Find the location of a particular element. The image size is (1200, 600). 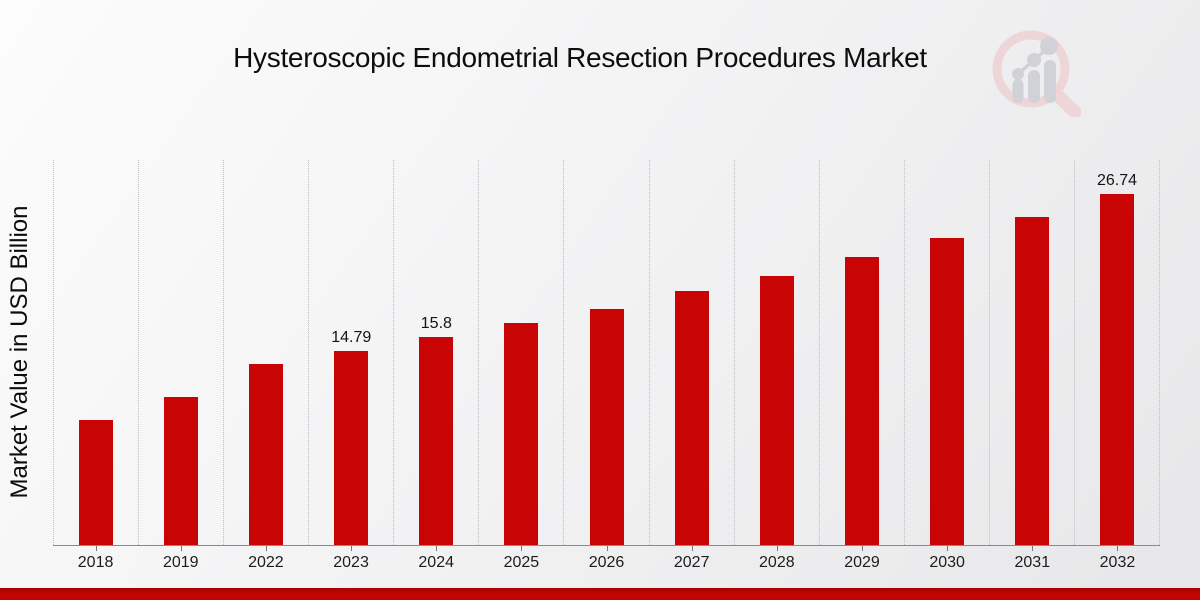

x-tick-label-2031: 2031 is located at coordinates (1032, 559).